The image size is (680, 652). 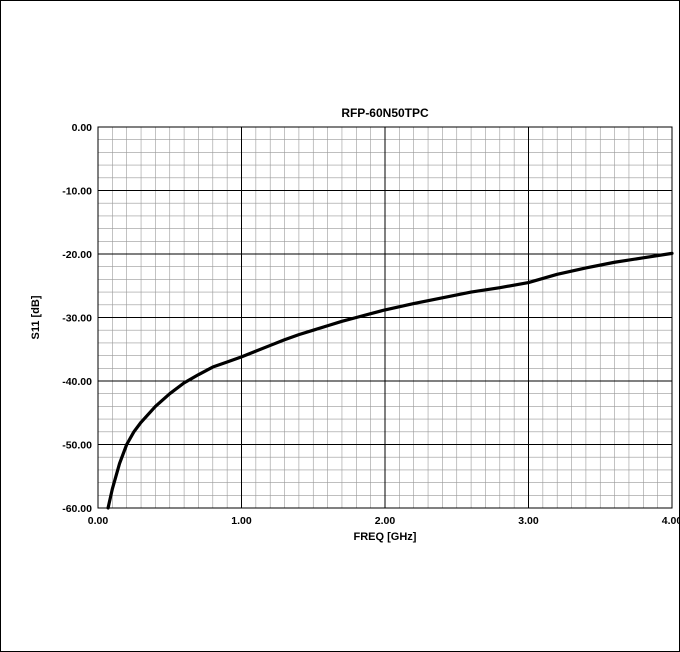 I want to click on y-tick-label: -20.00, so click(x=77, y=255).